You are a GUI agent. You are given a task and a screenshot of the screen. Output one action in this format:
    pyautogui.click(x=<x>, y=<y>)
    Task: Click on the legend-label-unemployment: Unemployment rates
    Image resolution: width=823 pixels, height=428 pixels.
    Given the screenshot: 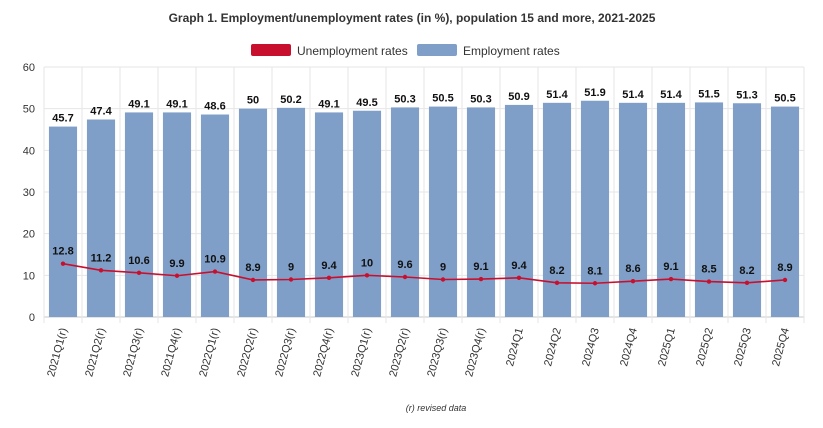 What is the action you would take?
    pyautogui.click(x=352, y=51)
    